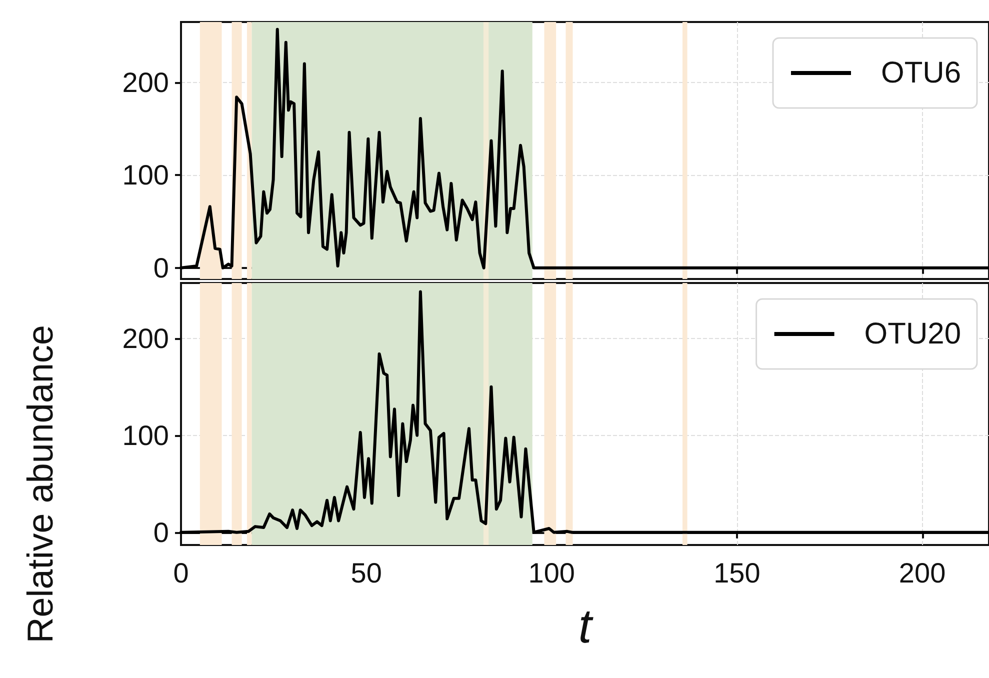 The width and height of the screenshot is (989, 678). What do you see at coordinates (586, 627) in the screenshot?
I see `x-axis-title: t` at bounding box center [586, 627].